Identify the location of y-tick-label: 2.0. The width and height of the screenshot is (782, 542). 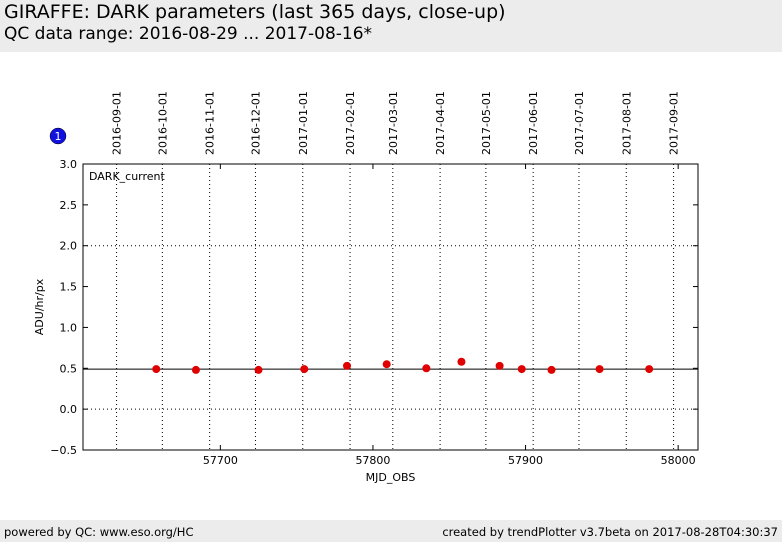
(69, 246).